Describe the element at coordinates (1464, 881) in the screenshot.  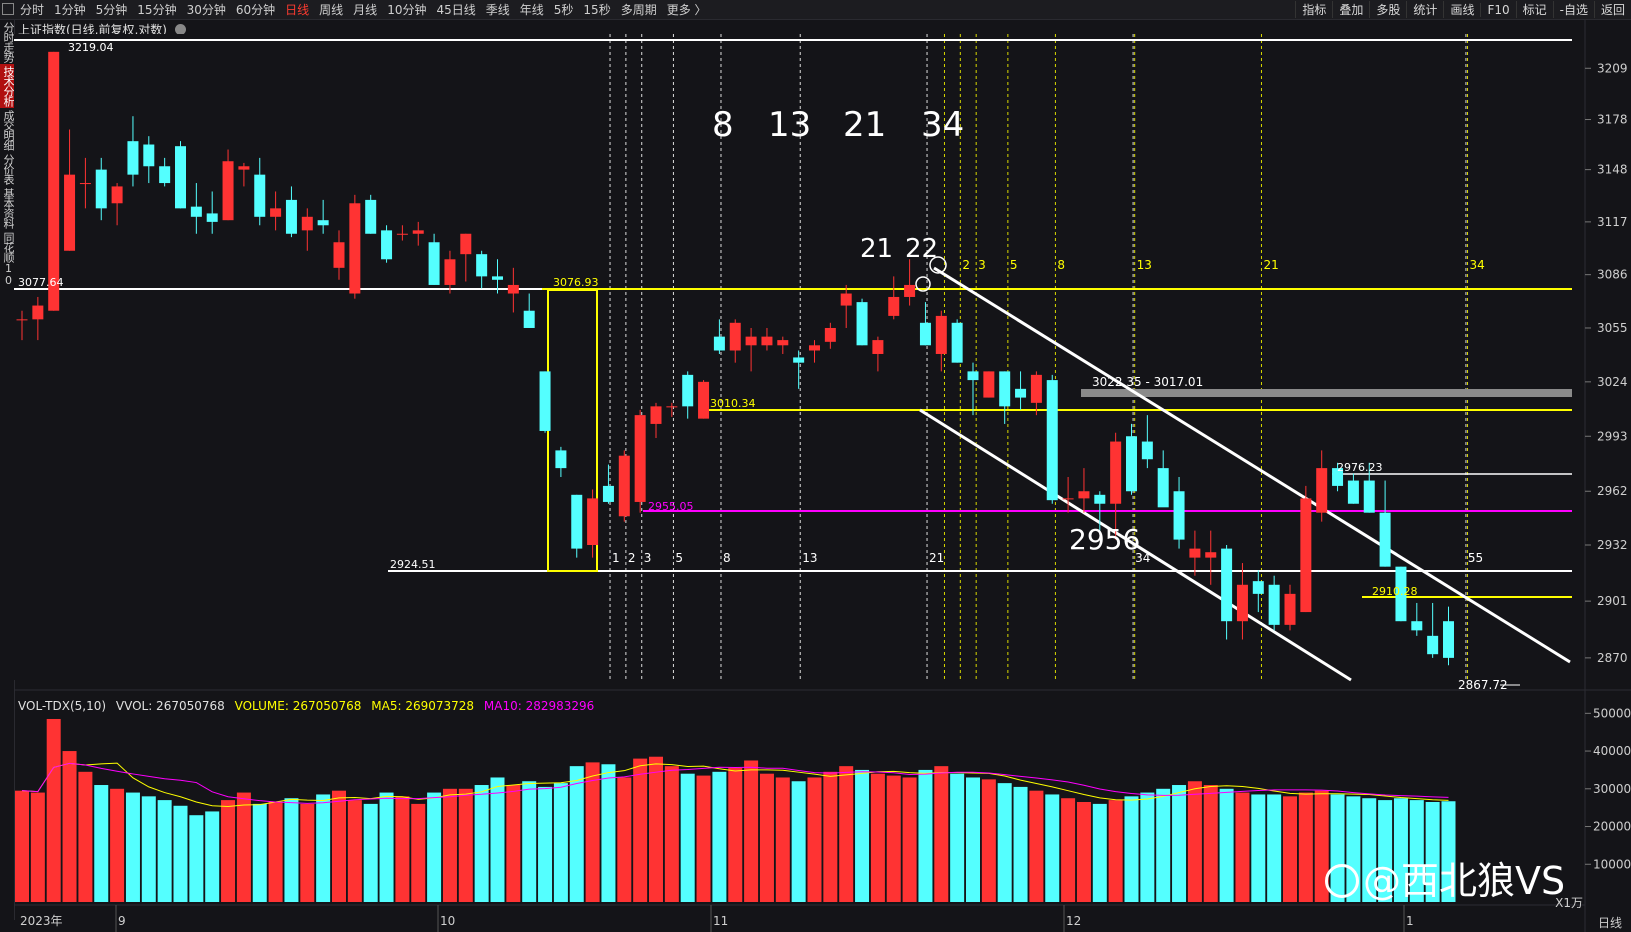
I see `watermark-text: @西北狼VS` at that location.